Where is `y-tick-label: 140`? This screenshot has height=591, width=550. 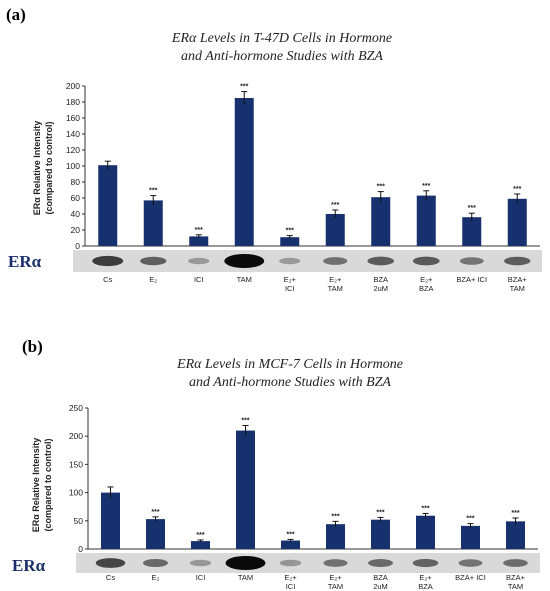
y-tick-label: 140 is located at coordinates (73, 134).